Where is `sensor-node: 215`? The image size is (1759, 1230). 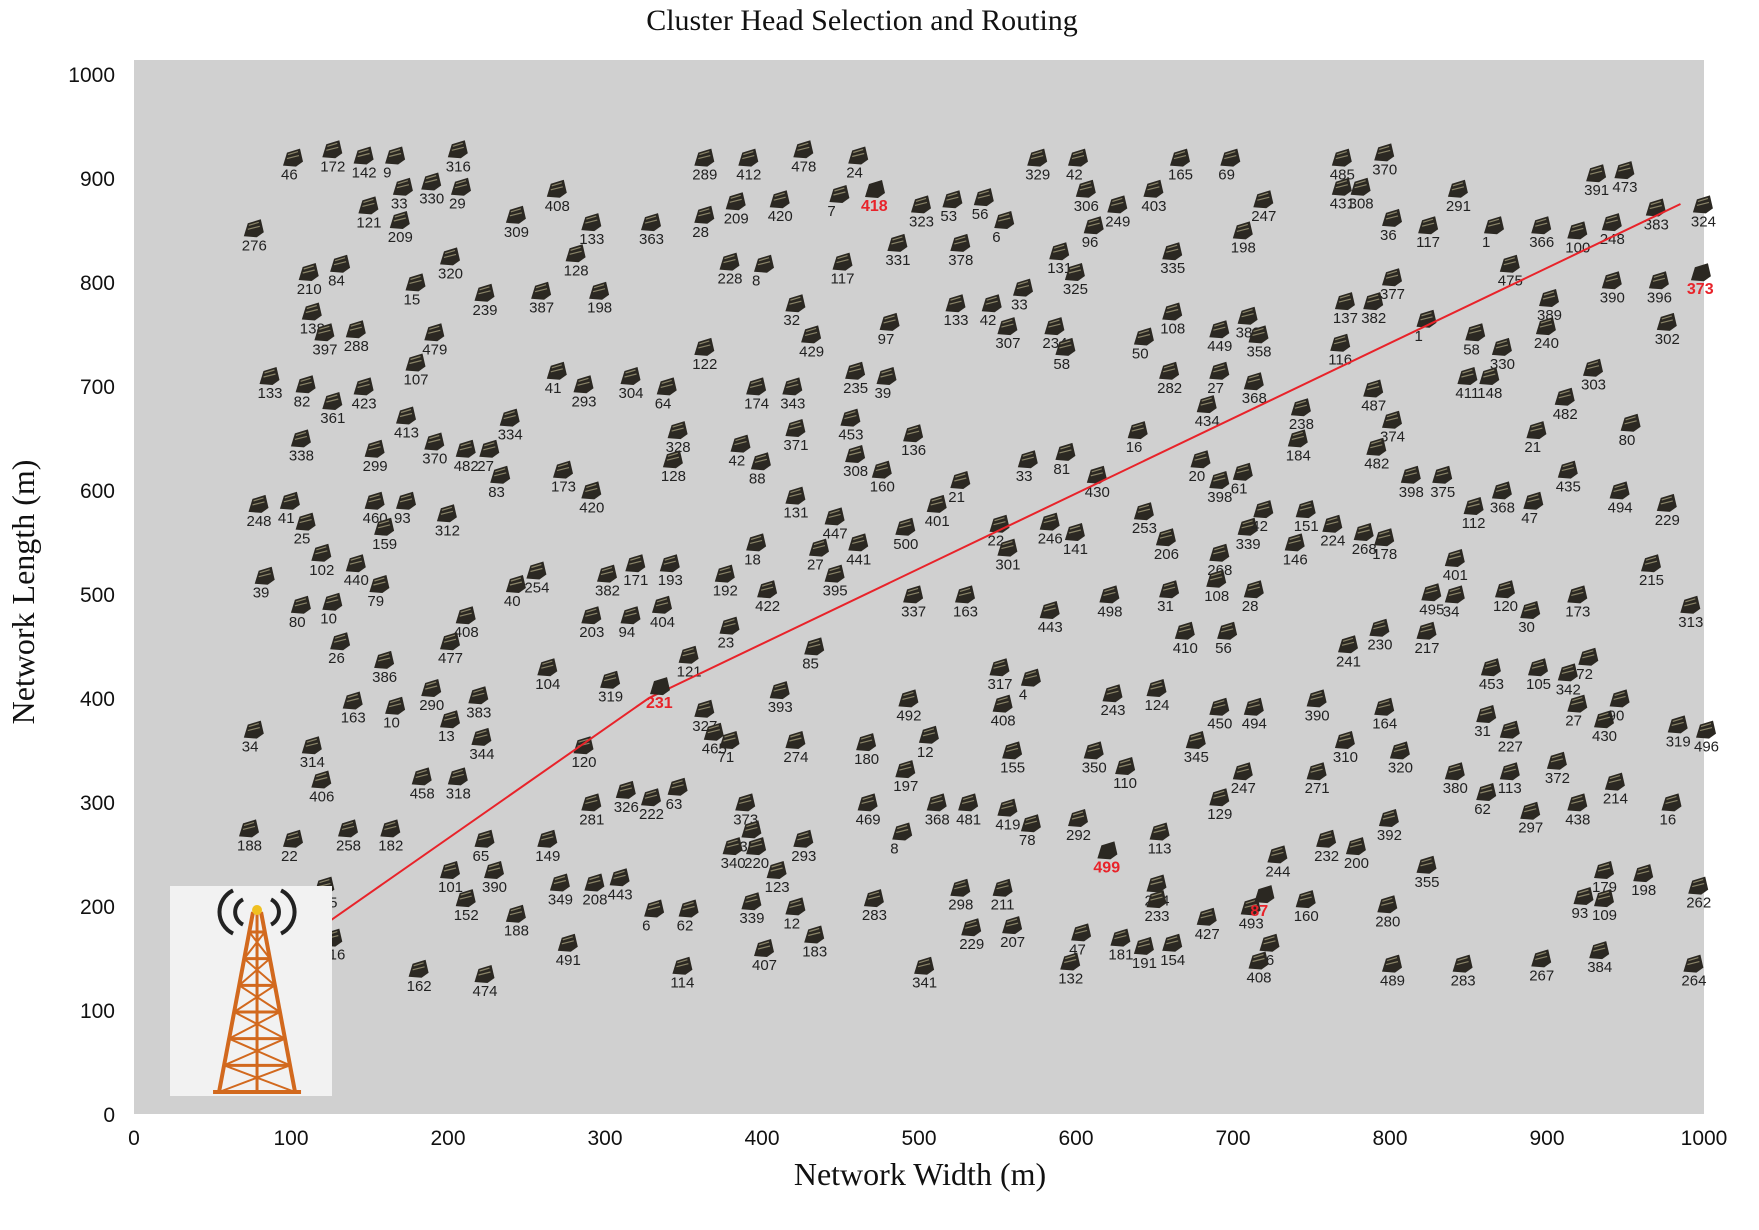
sensor-node: 215 is located at coordinates (1651, 571).